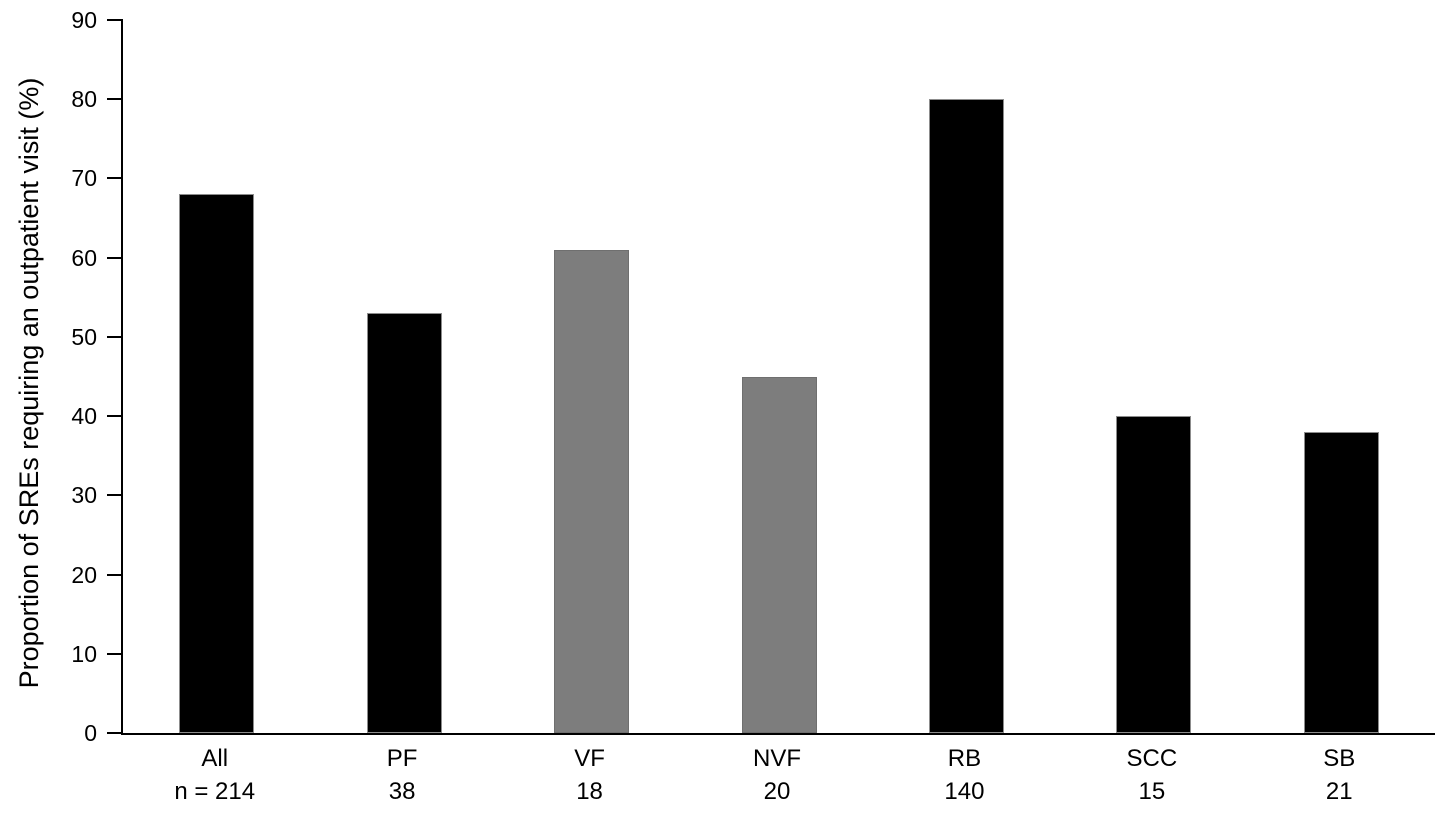 The image size is (1441, 815). I want to click on bar-scc, so click(1154, 574).